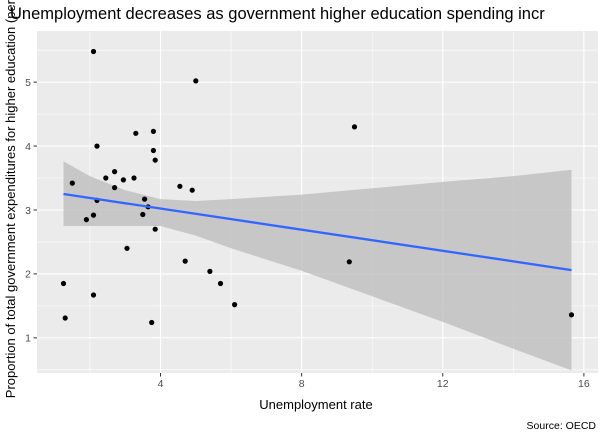  Describe the element at coordinates (374, 381) in the screenshot. I see `x-axis: 4 8 12 16` at that location.